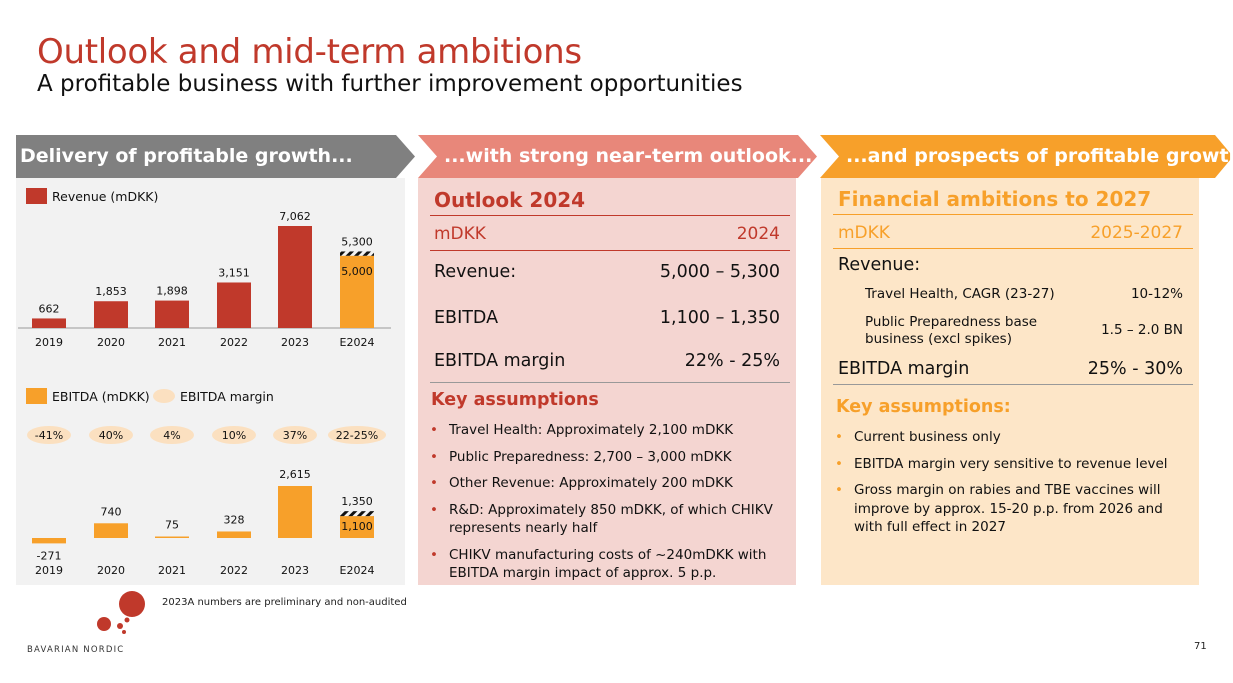 The height and width of the screenshot is (683, 1233). What do you see at coordinates (111, 570) in the screenshot?
I see `ebitda-tick-label: 2020` at bounding box center [111, 570].